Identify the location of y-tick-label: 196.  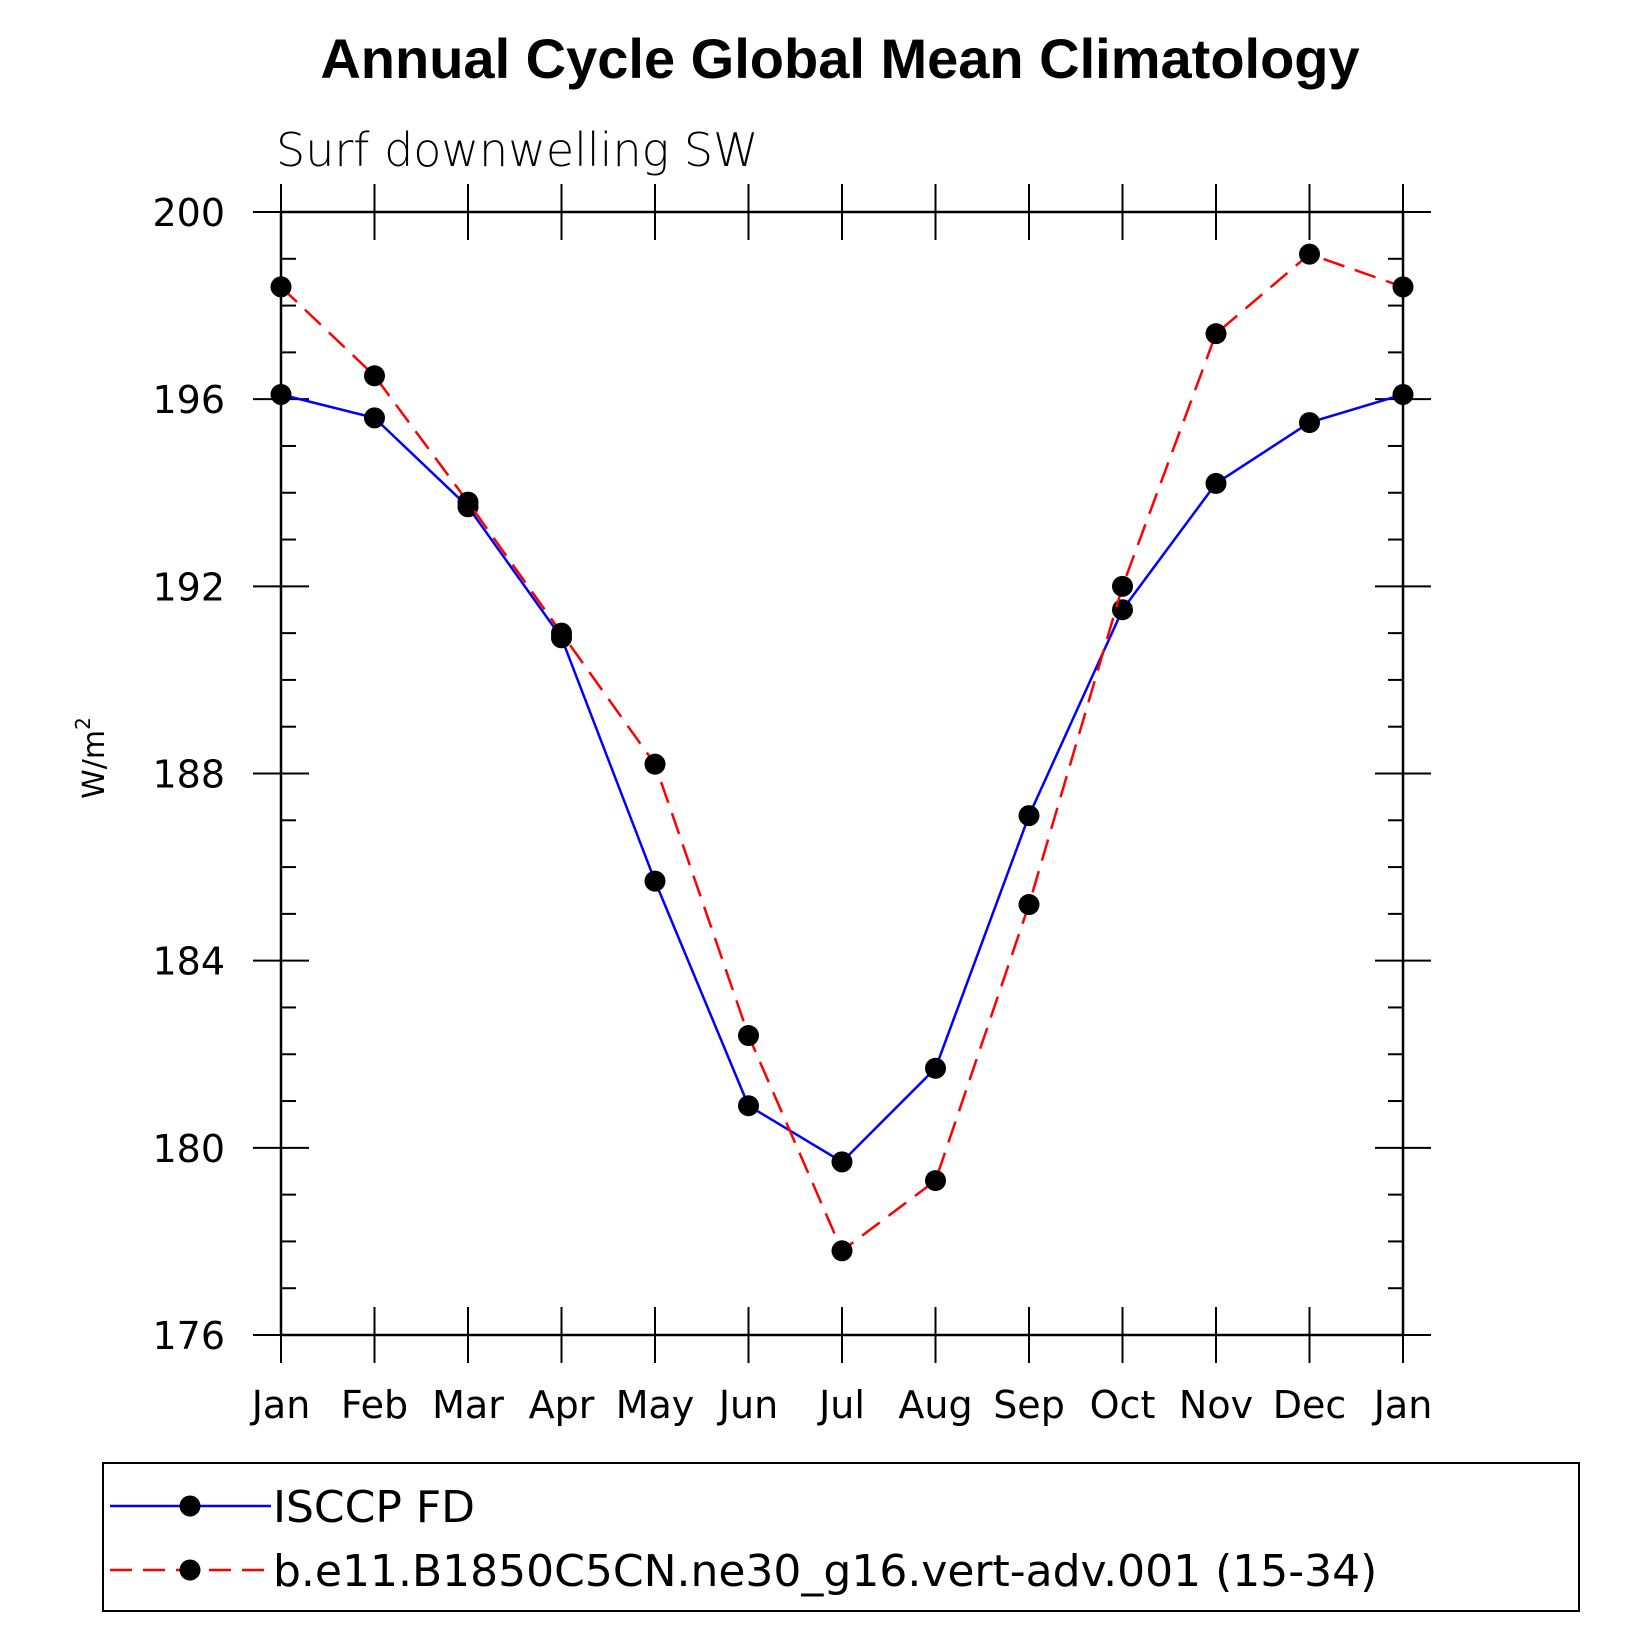
(188, 400).